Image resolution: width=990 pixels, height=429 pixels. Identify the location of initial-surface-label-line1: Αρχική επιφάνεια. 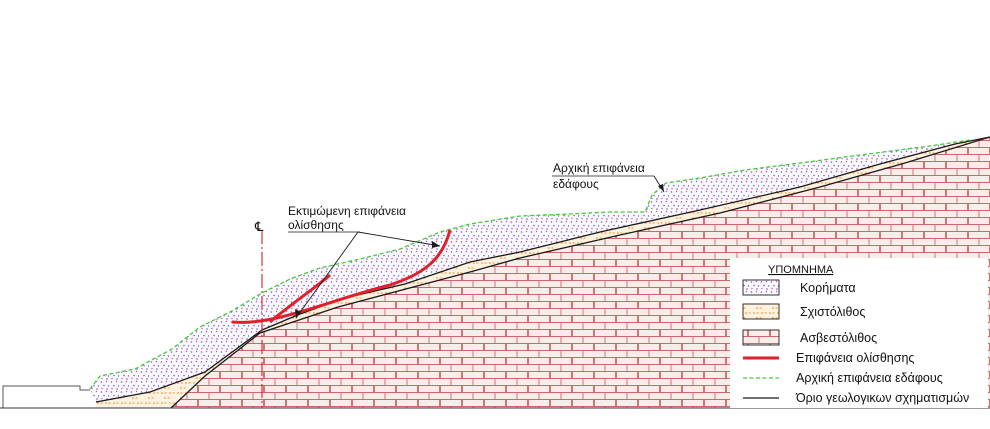
(599, 168).